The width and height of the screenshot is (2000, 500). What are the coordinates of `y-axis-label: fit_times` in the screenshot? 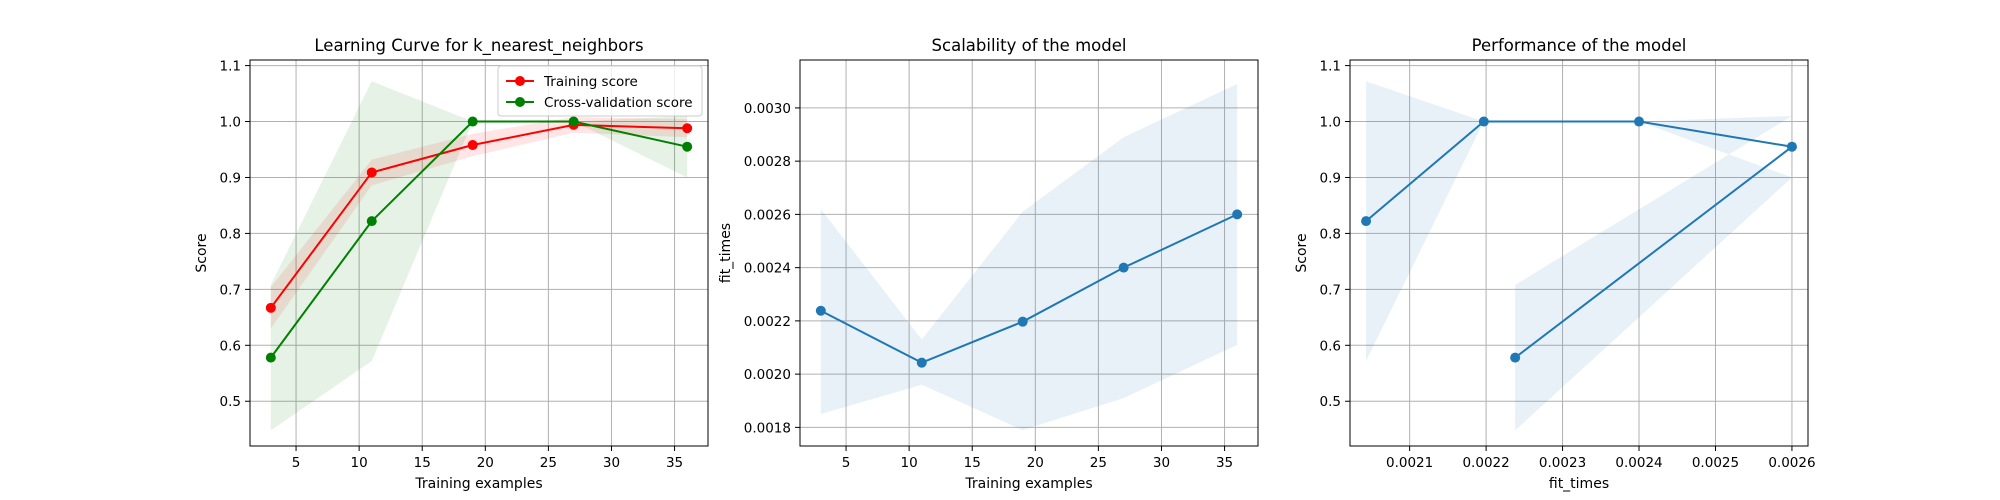 It's located at (726, 253).